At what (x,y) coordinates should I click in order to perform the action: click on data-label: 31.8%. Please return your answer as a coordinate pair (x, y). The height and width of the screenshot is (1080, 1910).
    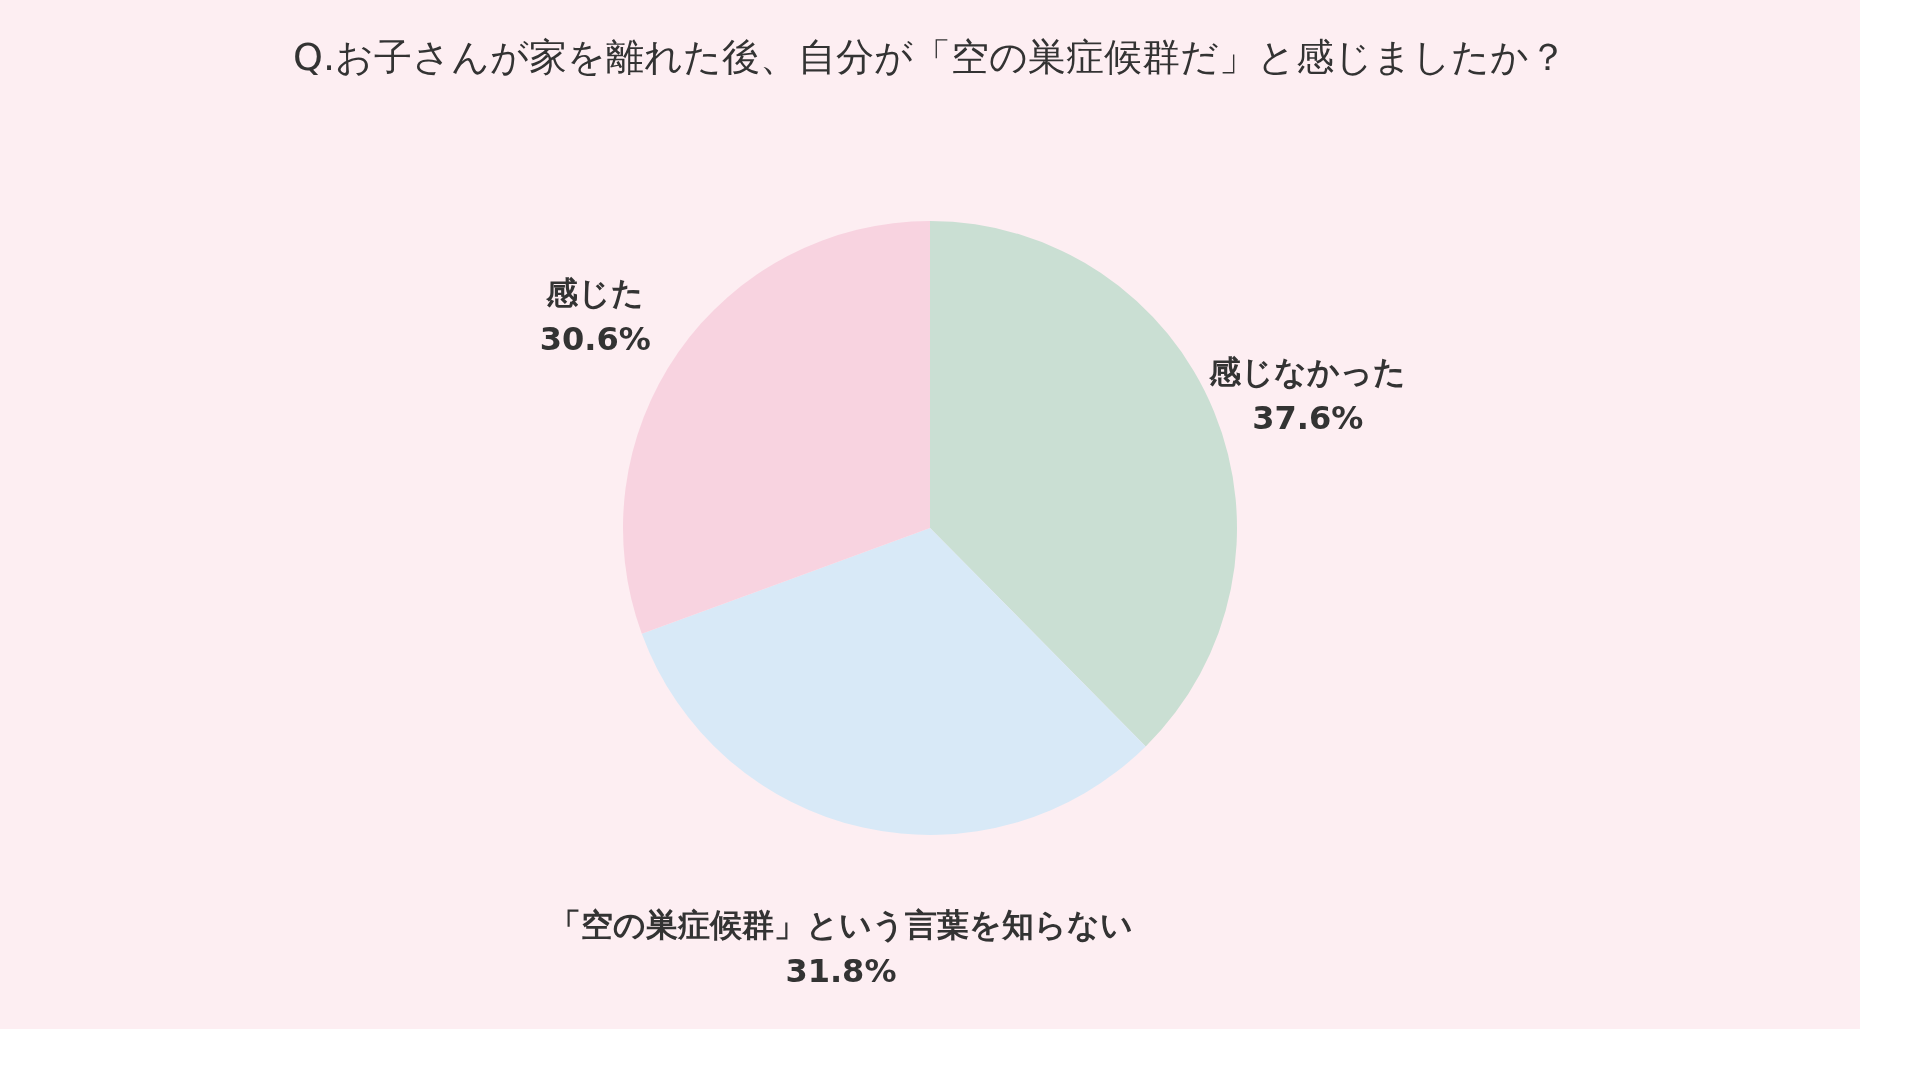
    Looking at the image, I should click on (841, 971).